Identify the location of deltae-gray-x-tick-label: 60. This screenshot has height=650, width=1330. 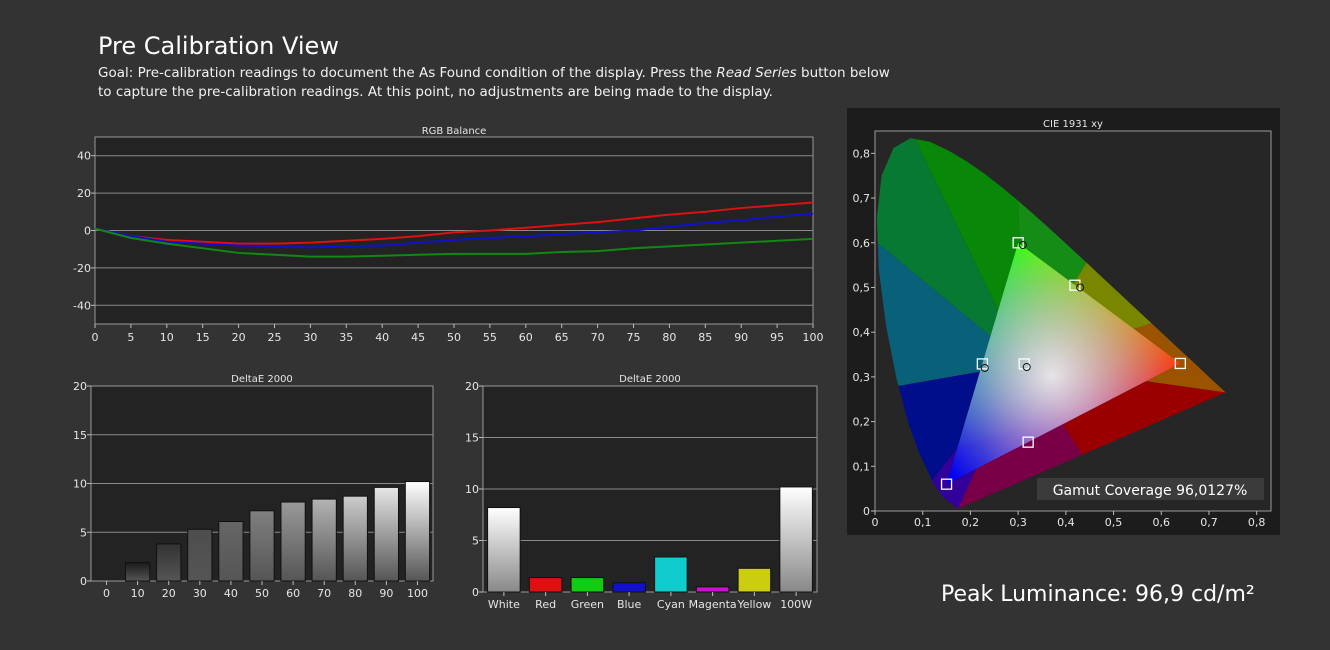
(293, 593).